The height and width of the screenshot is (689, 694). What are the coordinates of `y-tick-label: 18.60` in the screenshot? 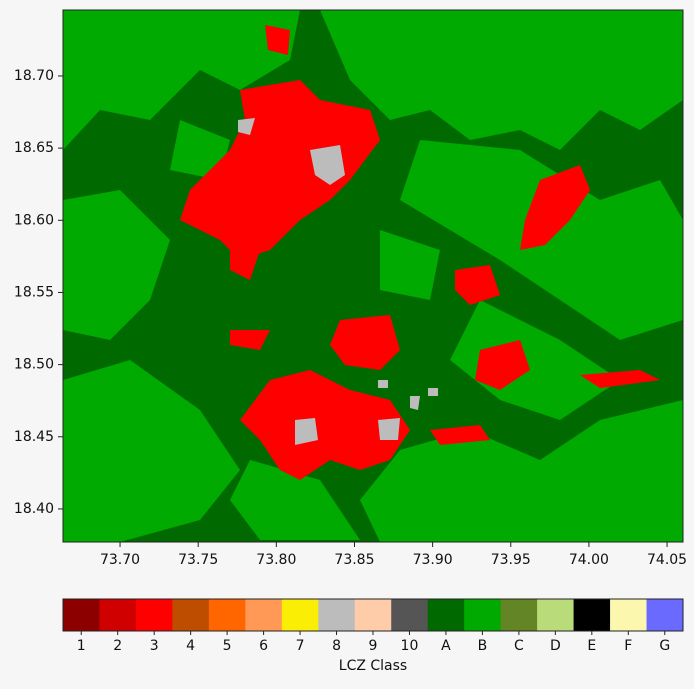 It's located at (34, 220).